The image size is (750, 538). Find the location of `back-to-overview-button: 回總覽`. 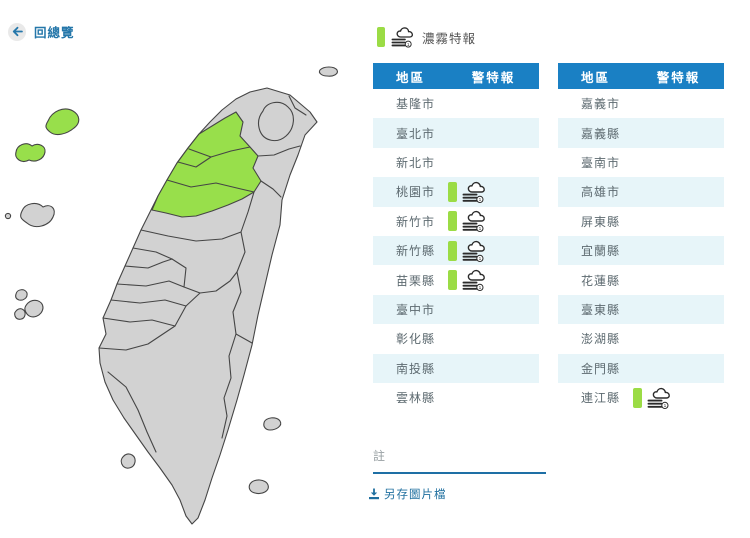

back-to-overview-button: 回總覽 is located at coordinates (41, 31).